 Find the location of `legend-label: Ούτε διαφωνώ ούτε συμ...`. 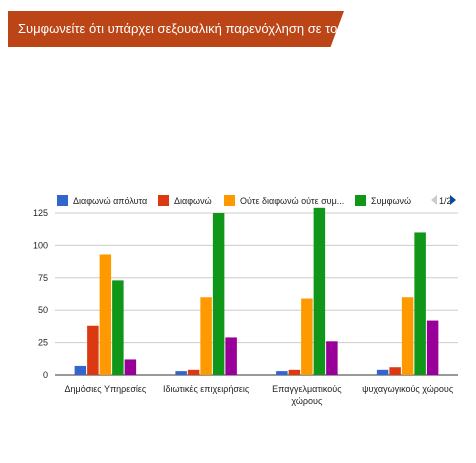

legend-label: Ούτε διαφωνώ ούτε συμ... is located at coordinates (292, 201).